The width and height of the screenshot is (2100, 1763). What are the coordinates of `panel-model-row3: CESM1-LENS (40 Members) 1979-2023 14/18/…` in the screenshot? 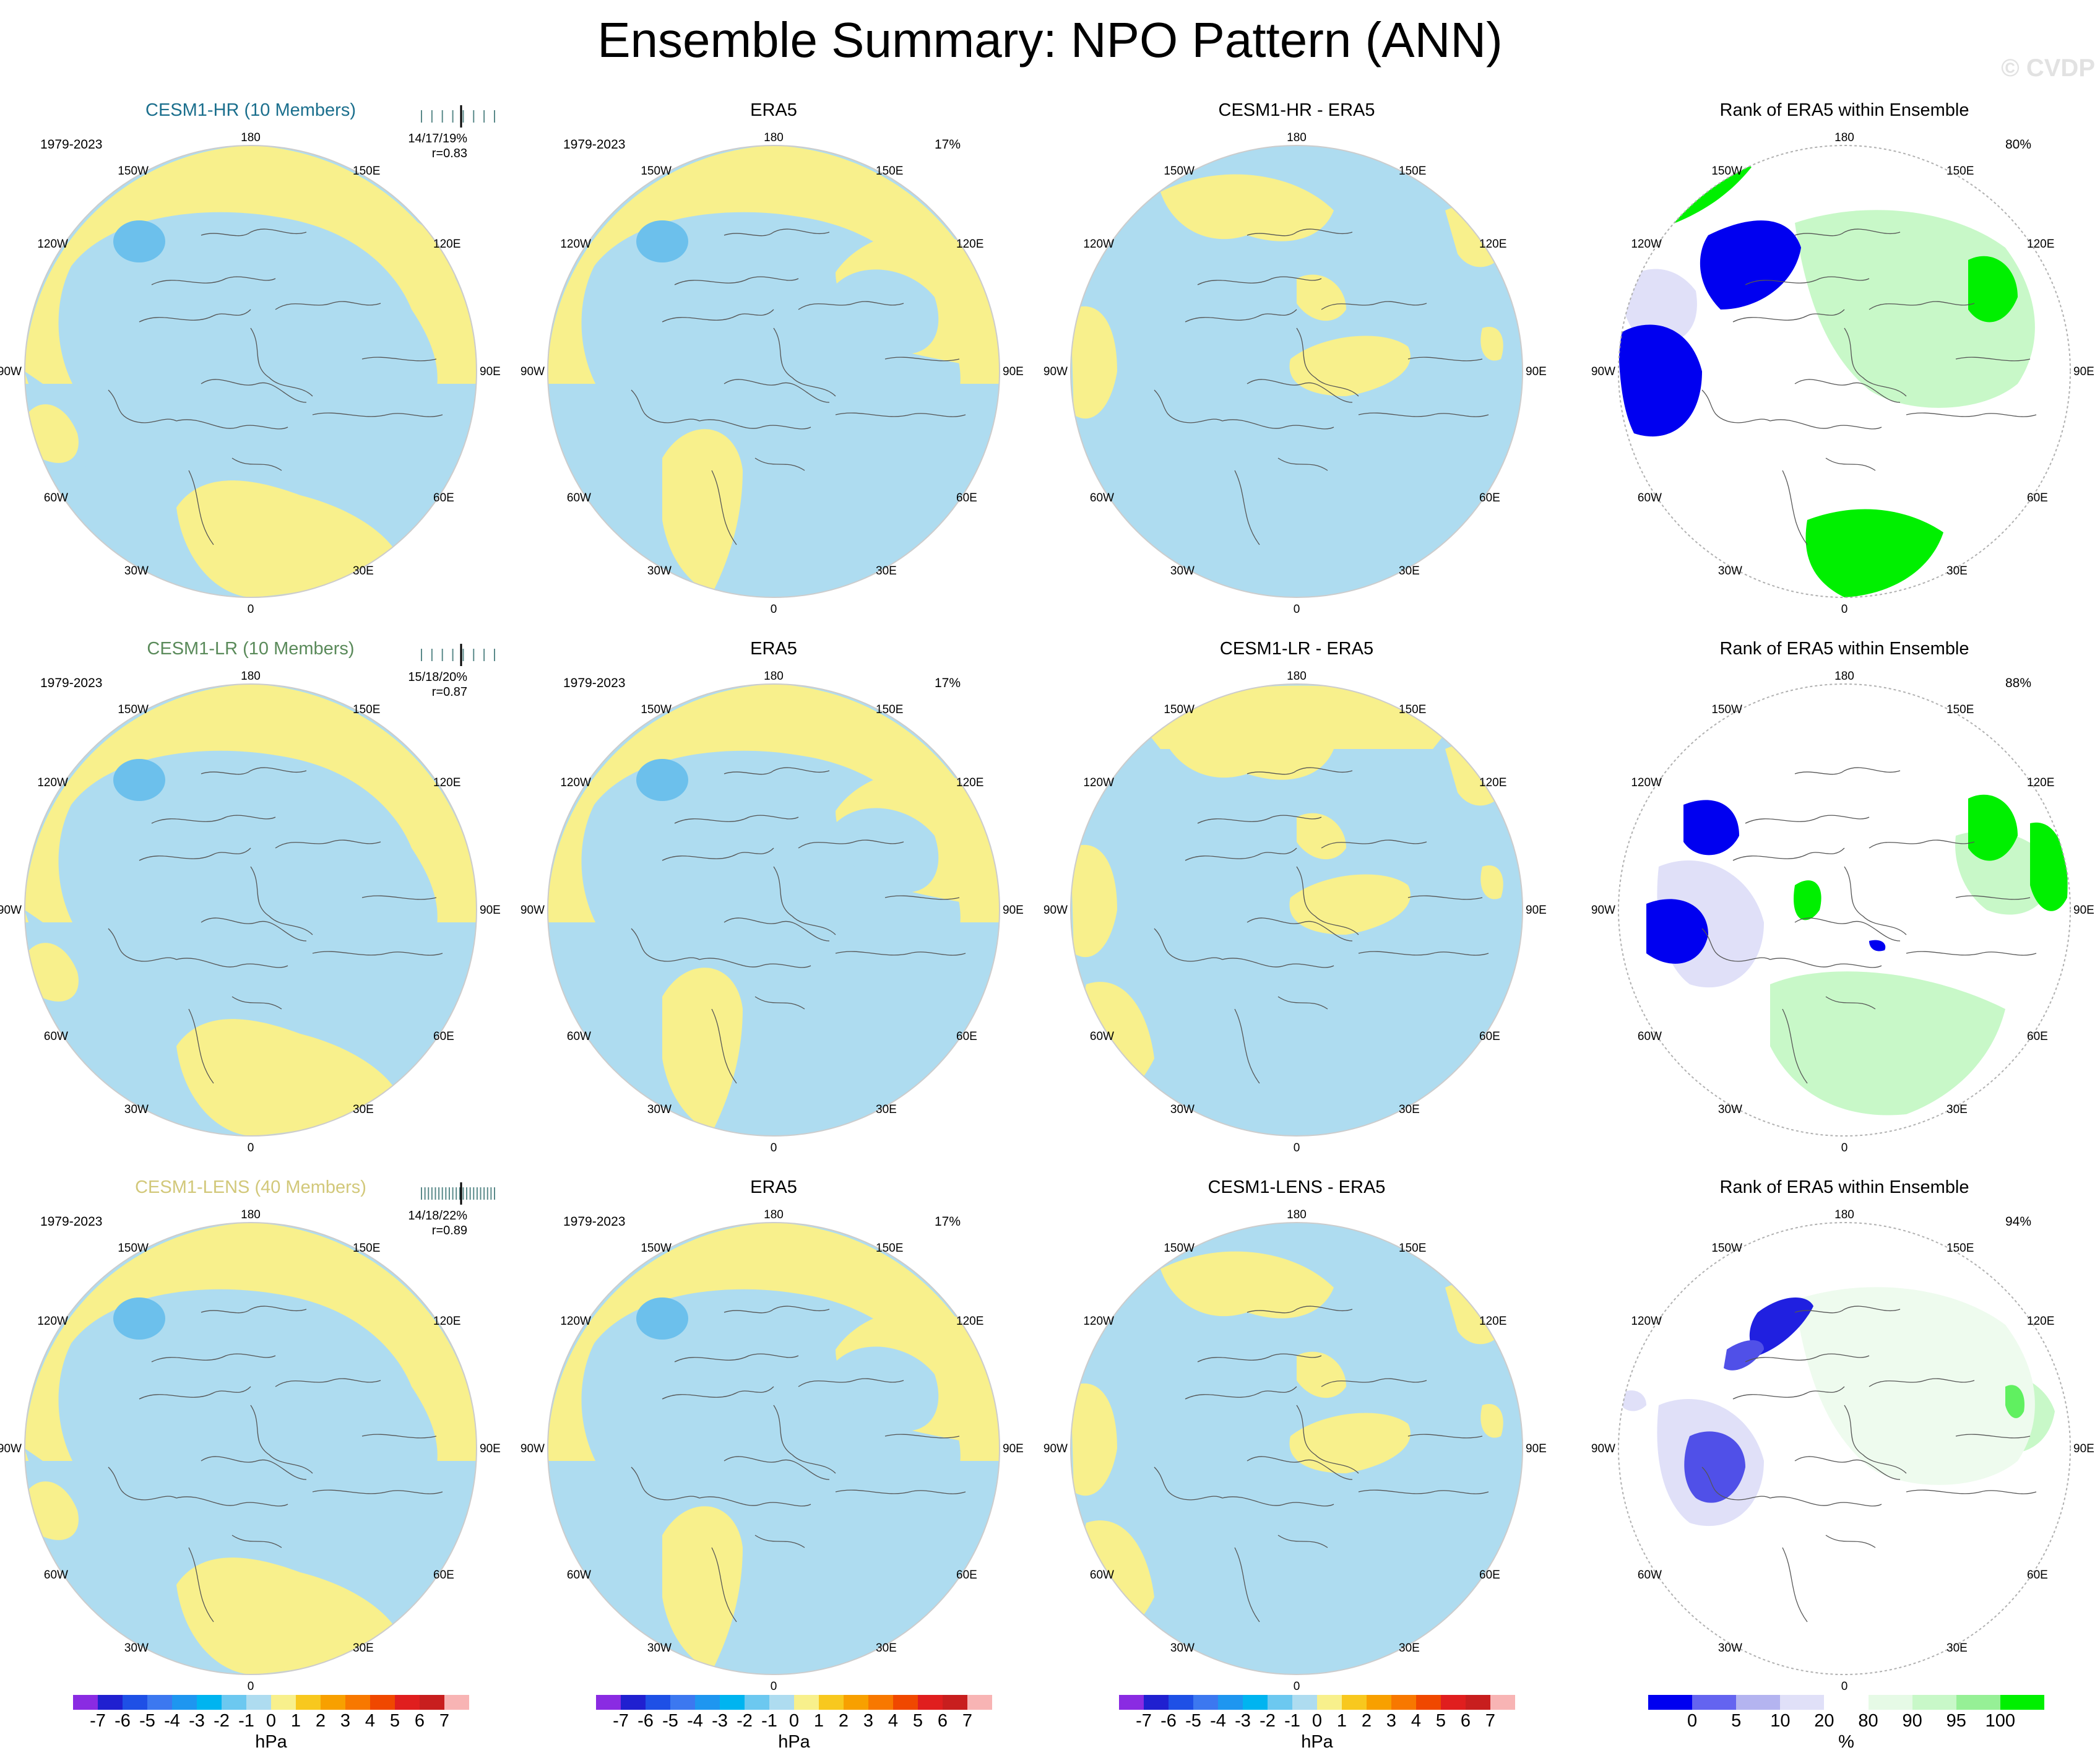 It's located at (250, 1436).